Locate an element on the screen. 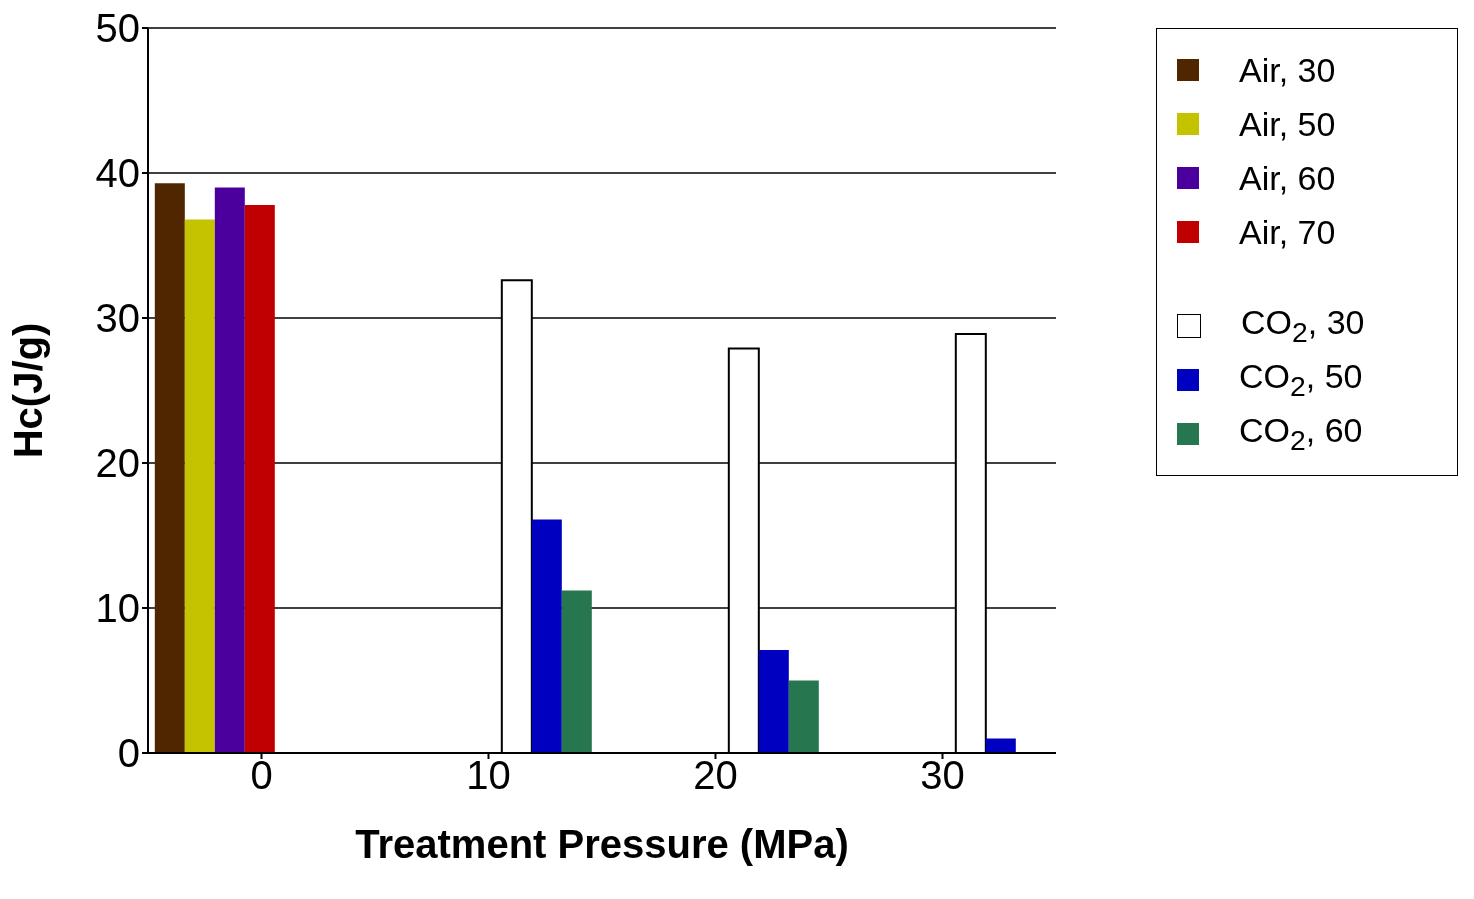  legend-label: Air, 70 is located at coordinates (1287, 232).